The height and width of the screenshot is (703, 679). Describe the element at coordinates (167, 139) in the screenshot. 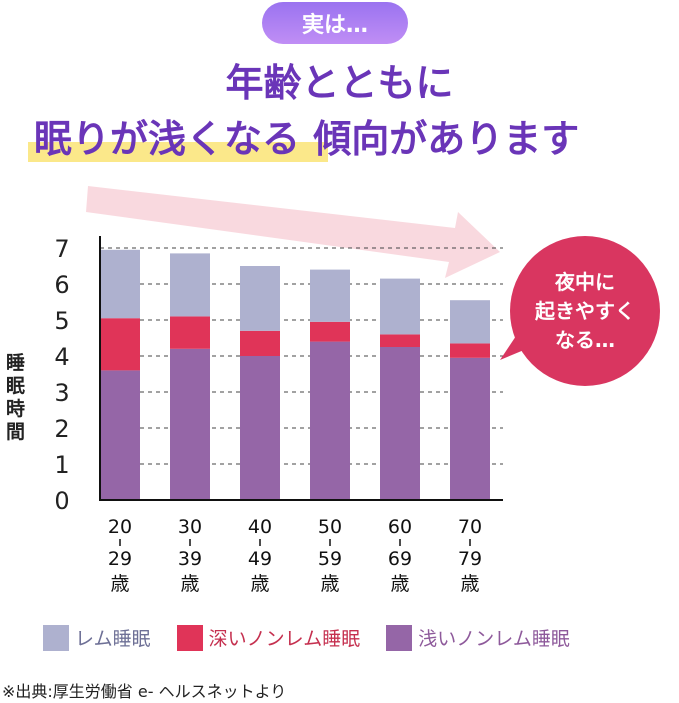

I see `headline-highlight: 眠りが浅くなる` at that location.